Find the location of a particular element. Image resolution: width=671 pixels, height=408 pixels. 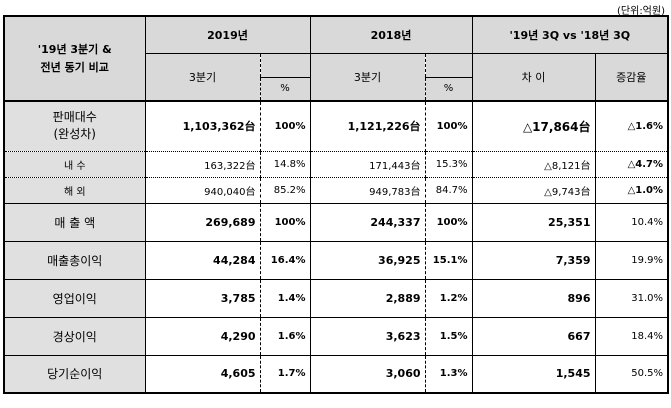

table-row: 영업이익 3,785 1.4% 2,889 1.2% 896 31.0% is located at coordinates (336, 298).